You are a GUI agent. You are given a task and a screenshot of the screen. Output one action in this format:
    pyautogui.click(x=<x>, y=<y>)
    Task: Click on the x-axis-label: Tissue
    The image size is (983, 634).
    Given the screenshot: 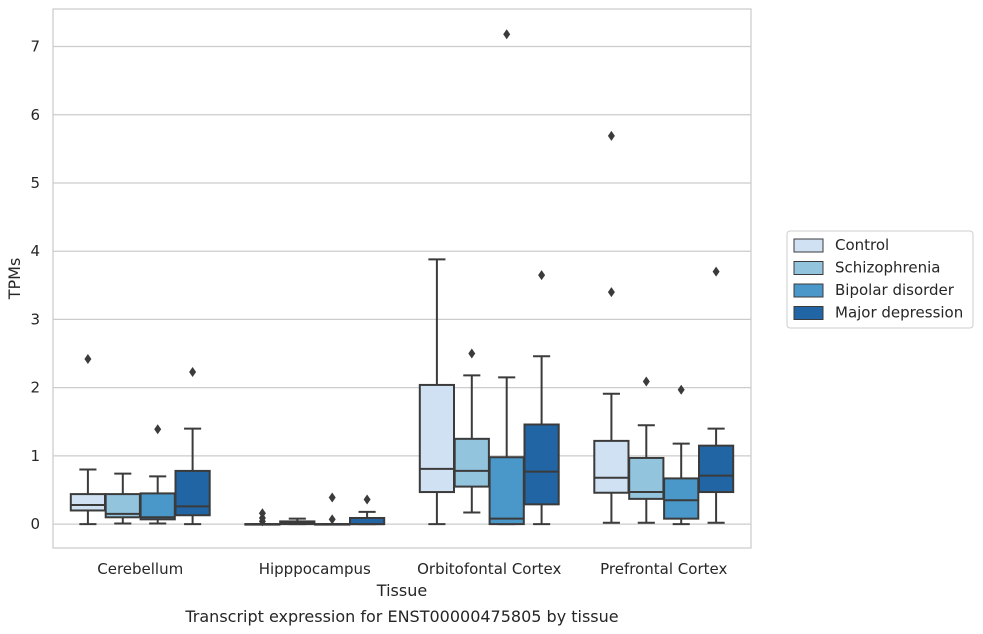 What is the action you would take?
    pyautogui.click(x=401, y=590)
    